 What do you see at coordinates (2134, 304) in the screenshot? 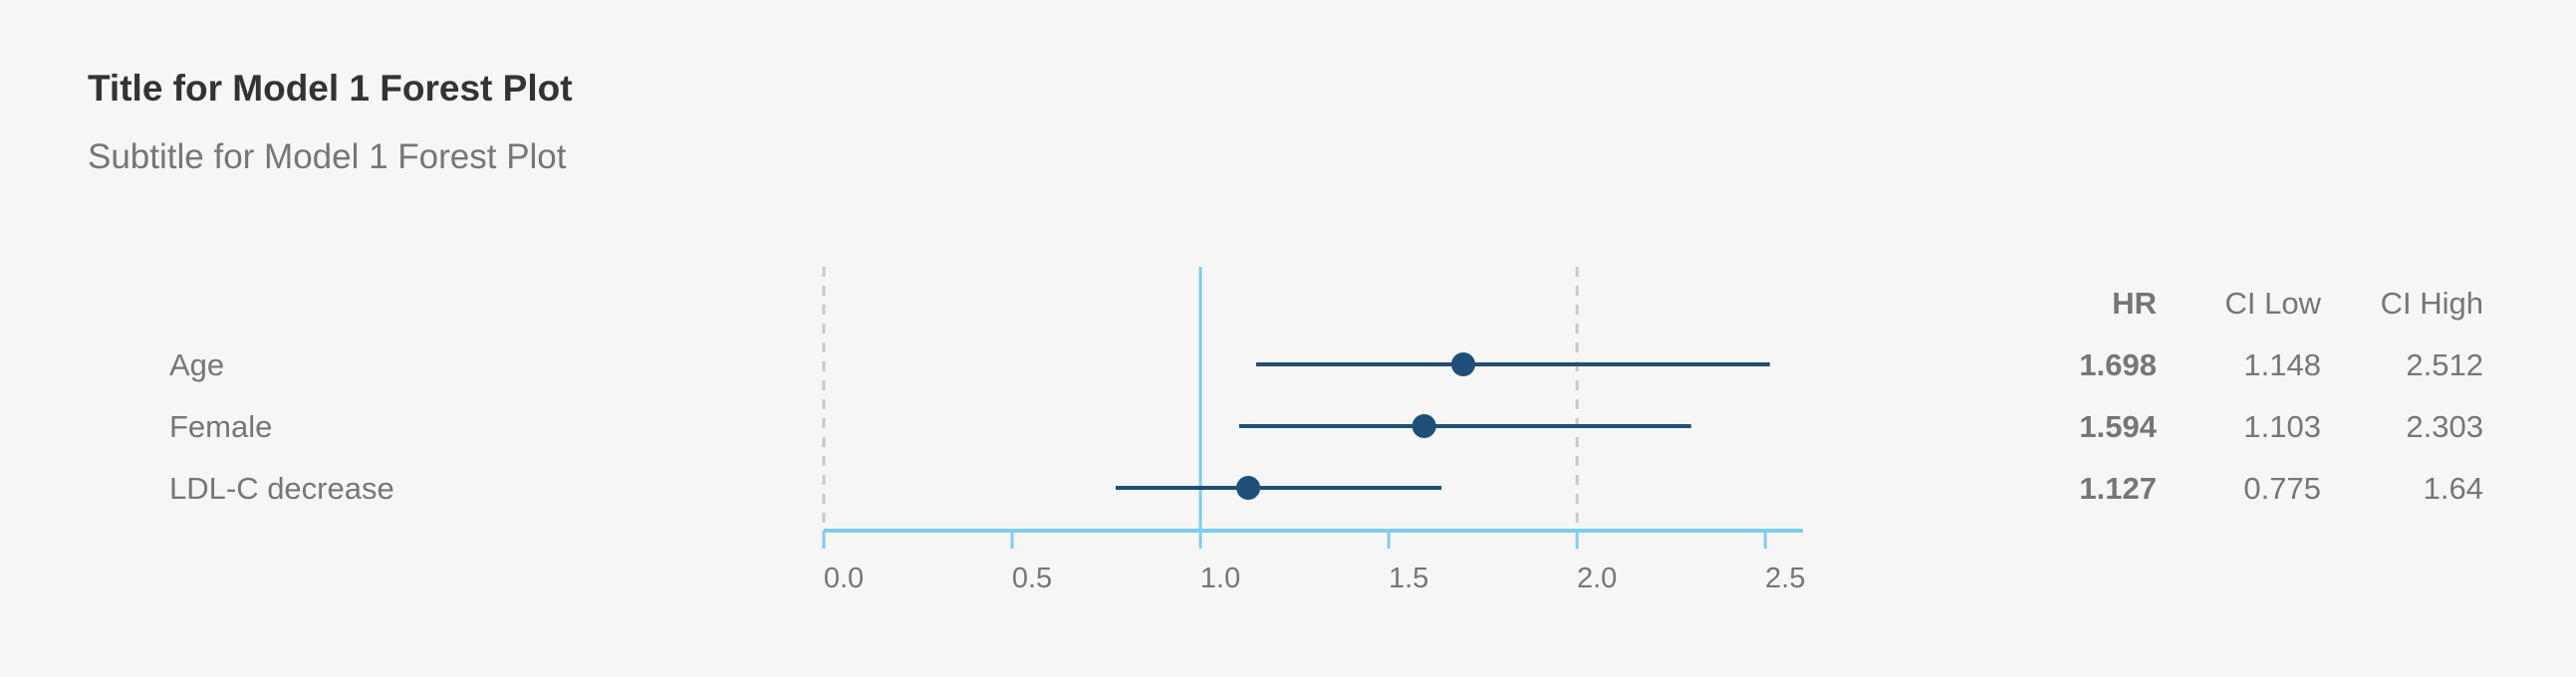
I see `column-header: HR` at bounding box center [2134, 304].